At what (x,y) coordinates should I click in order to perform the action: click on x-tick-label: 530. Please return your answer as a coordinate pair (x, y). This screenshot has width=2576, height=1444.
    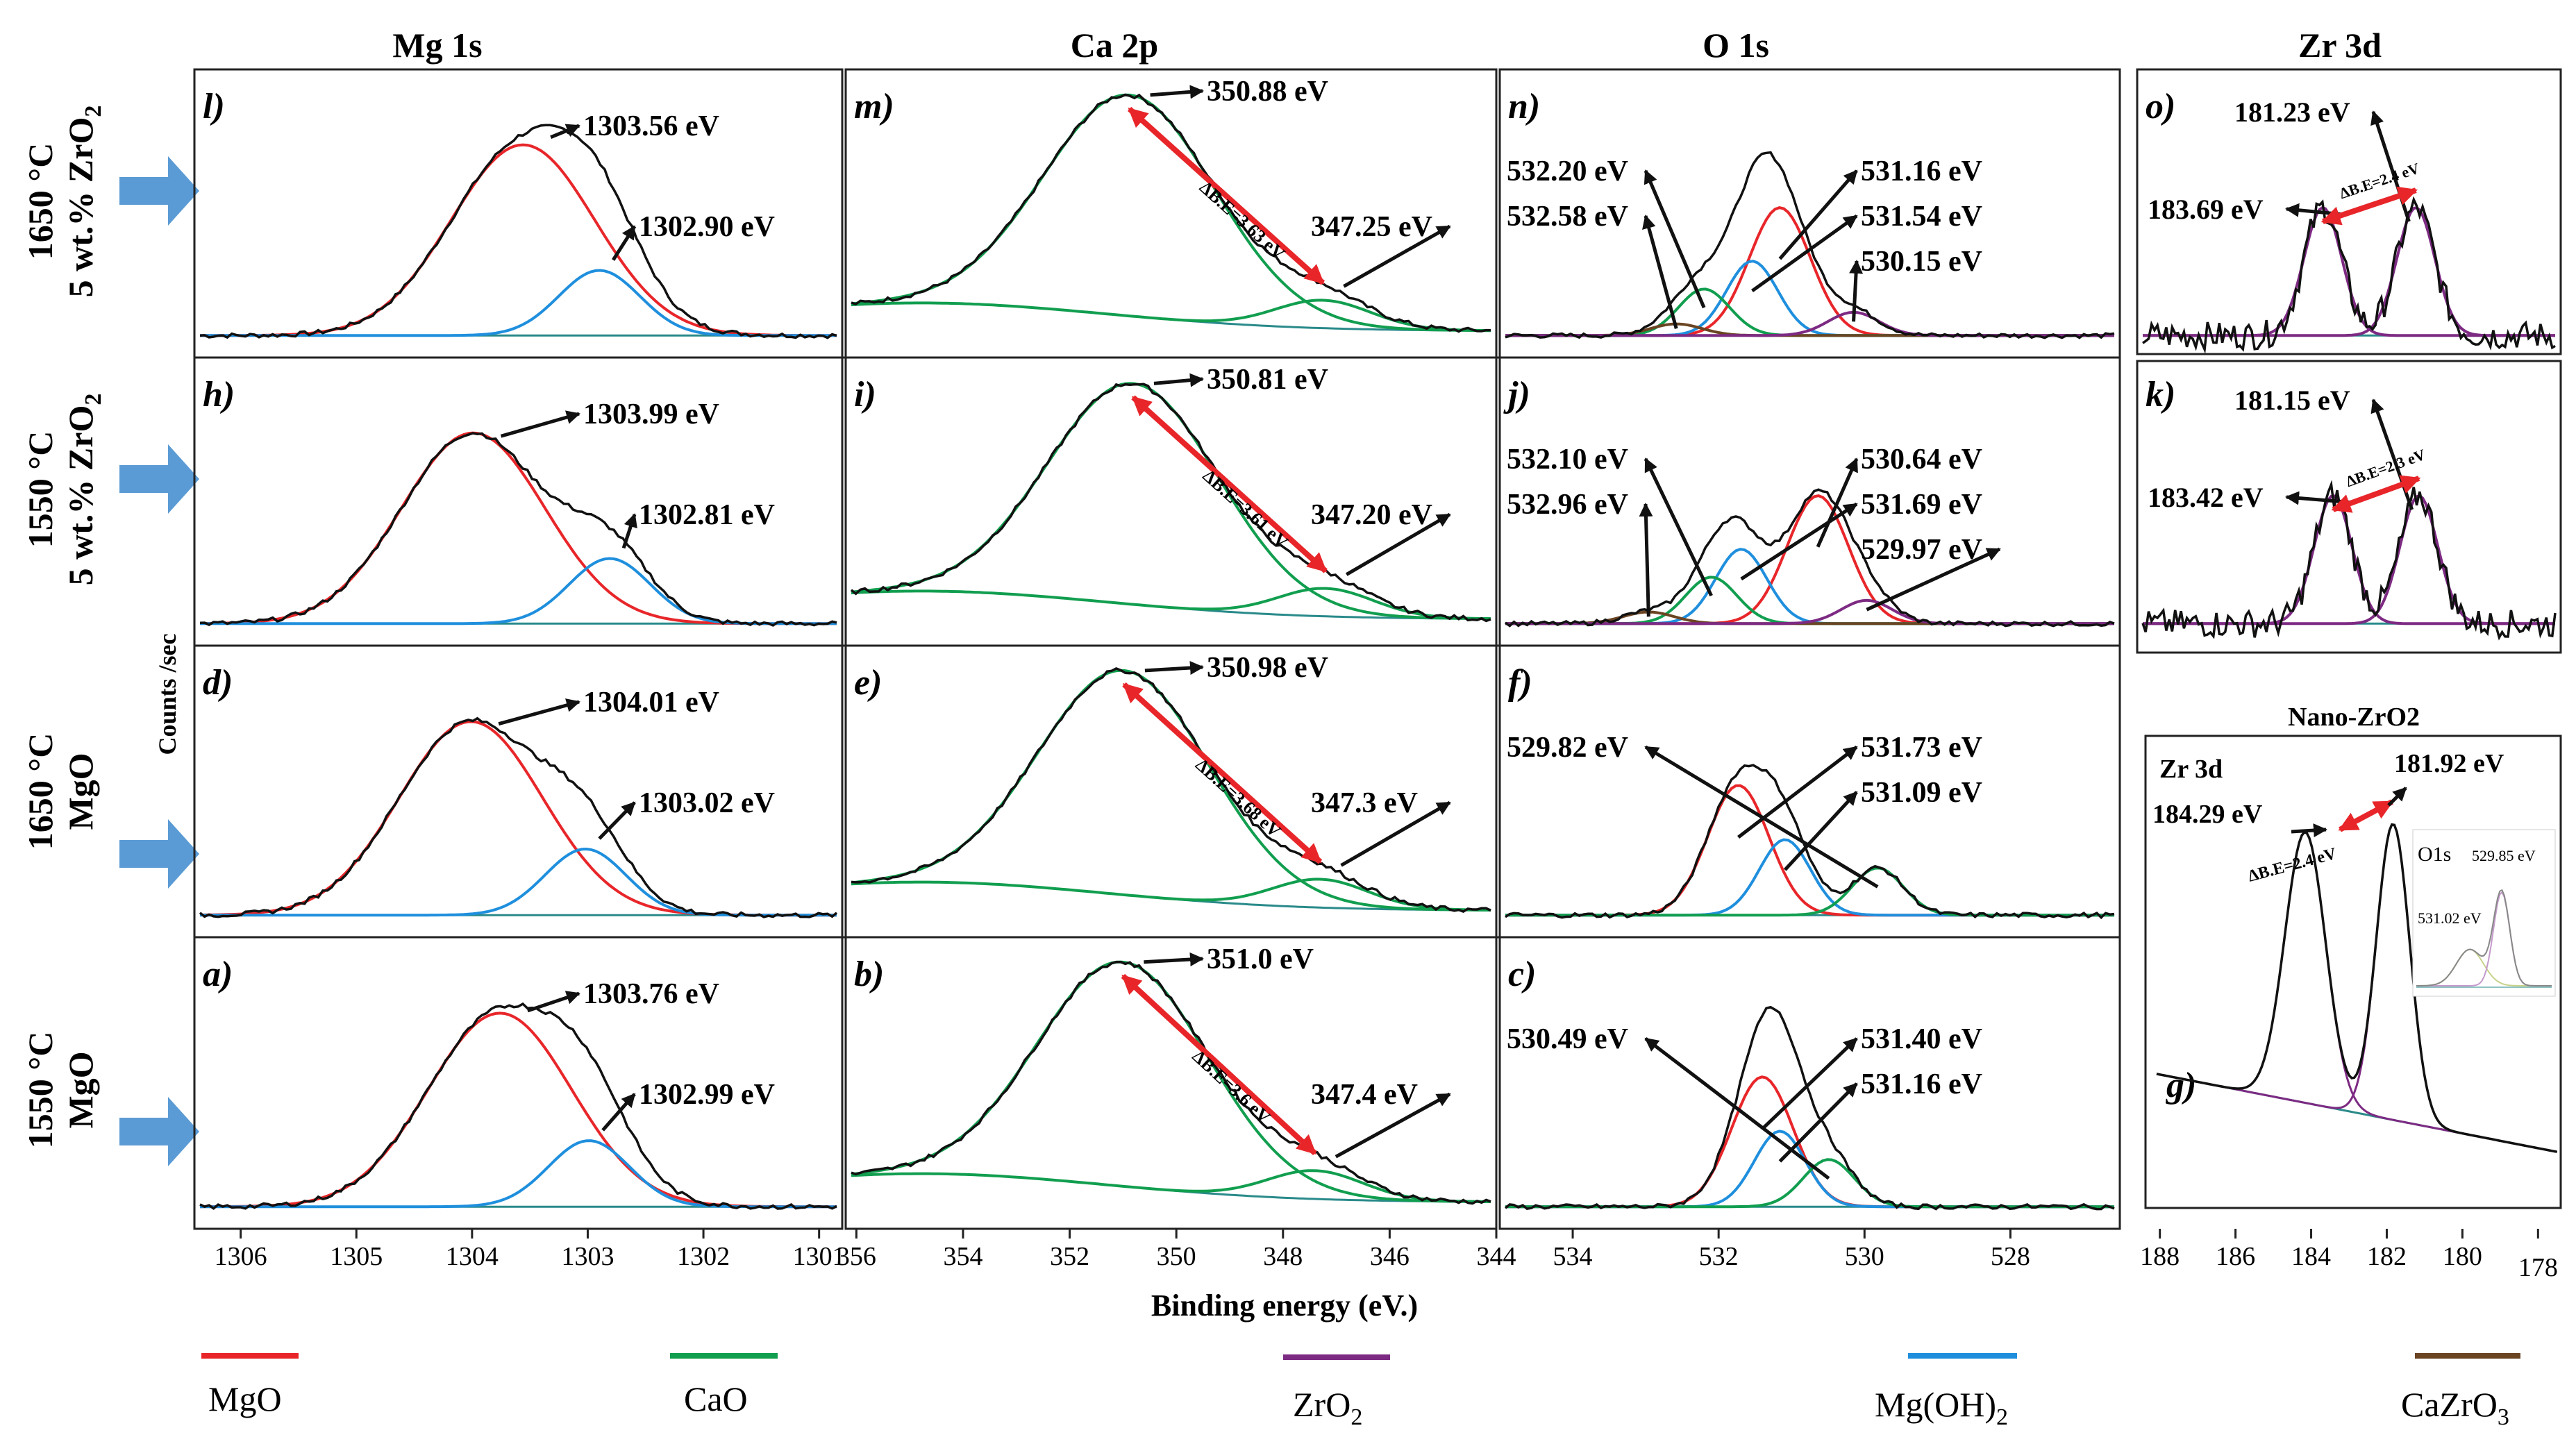
    Looking at the image, I should click on (1864, 1256).